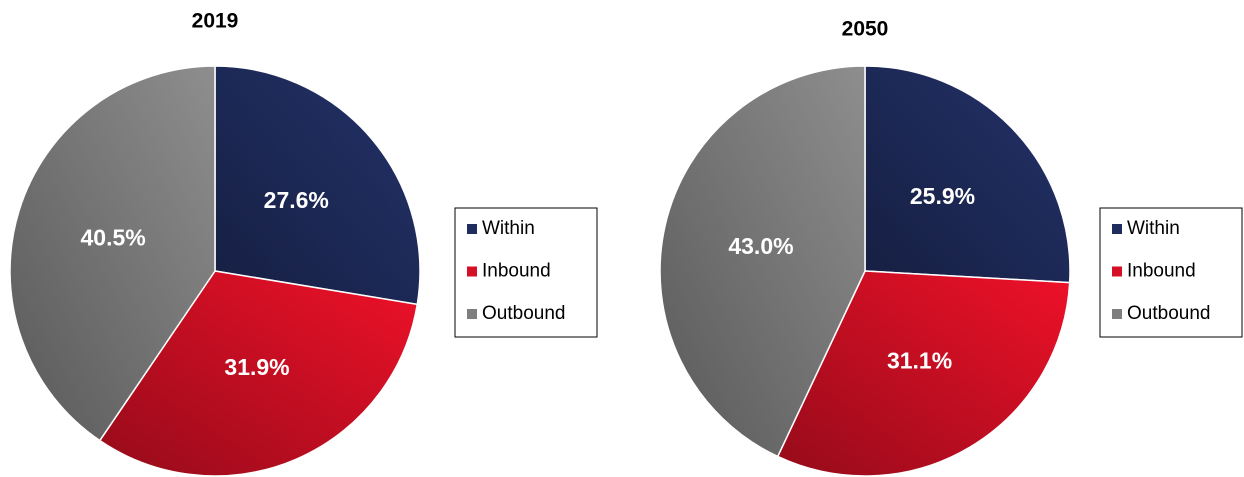 This screenshot has height=477, width=1244. What do you see at coordinates (942, 196) in the screenshot?
I see `value-label: 25.9%` at bounding box center [942, 196].